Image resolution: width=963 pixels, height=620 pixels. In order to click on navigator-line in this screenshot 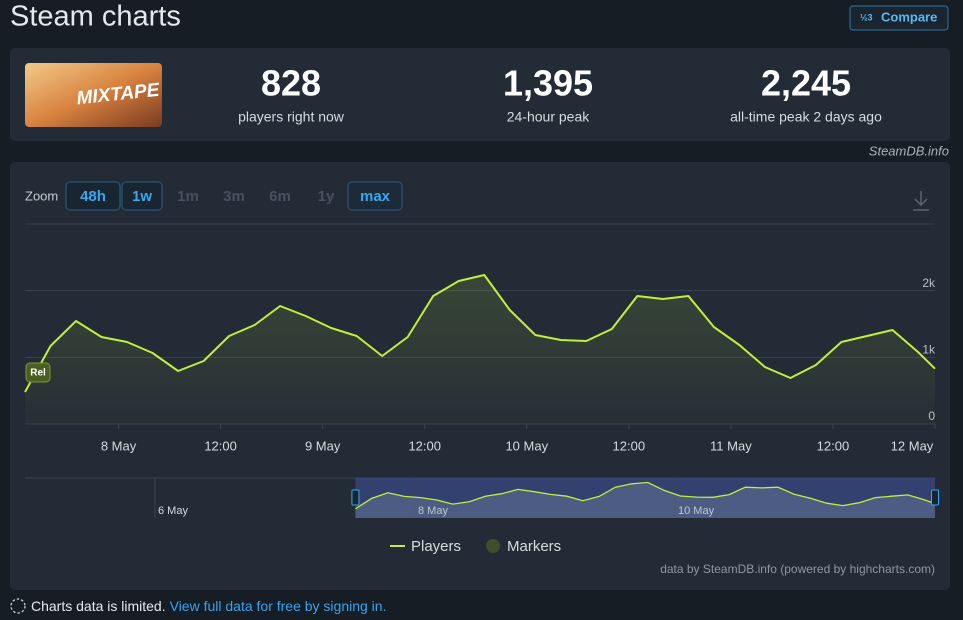, I will do `click(645, 495)`.